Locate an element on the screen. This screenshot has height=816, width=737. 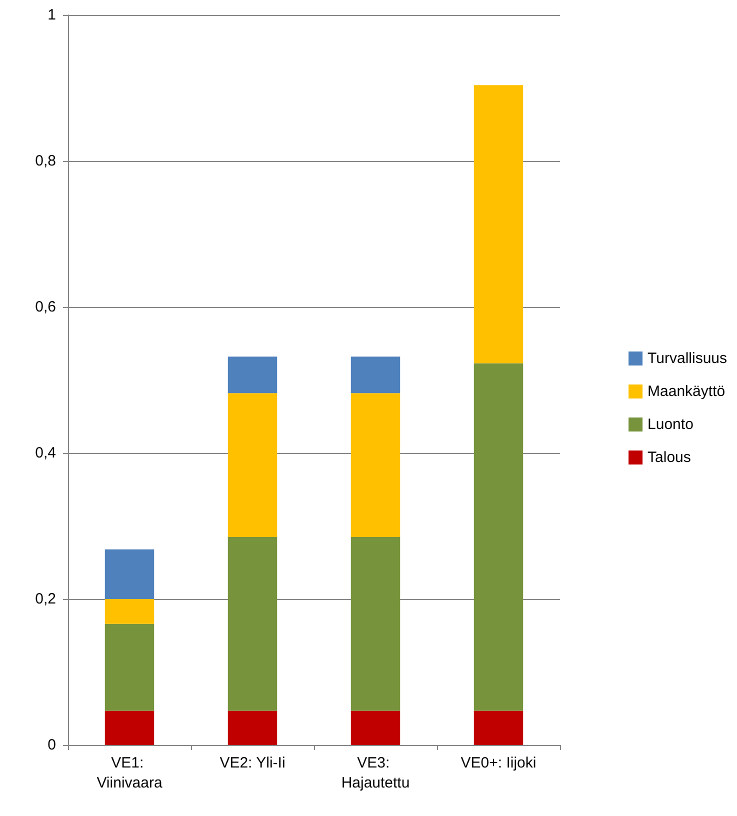
legend-label: Talous is located at coordinates (669, 457).